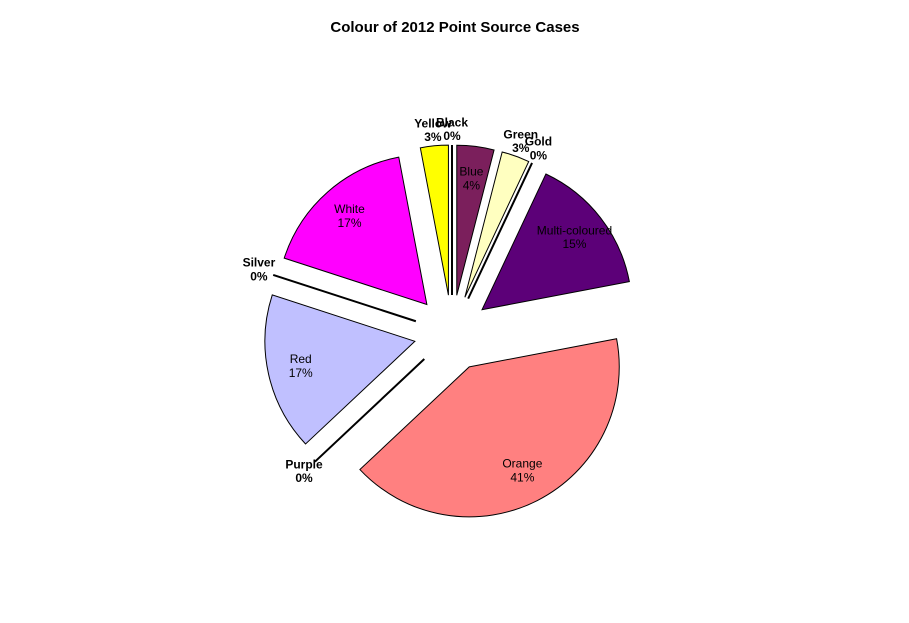 The image size is (909, 623). What do you see at coordinates (574, 231) in the screenshot?
I see `slice-name: Multi-coloured` at bounding box center [574, 231].